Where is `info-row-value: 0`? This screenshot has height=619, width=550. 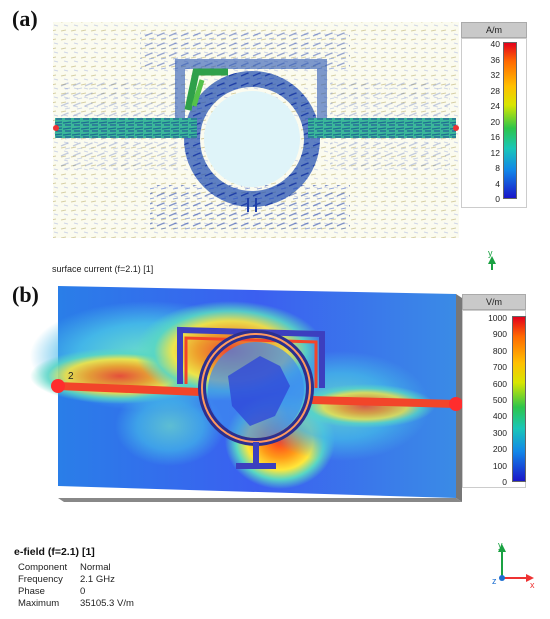
info-row-value: 0 is located at coordinates (83, 591).